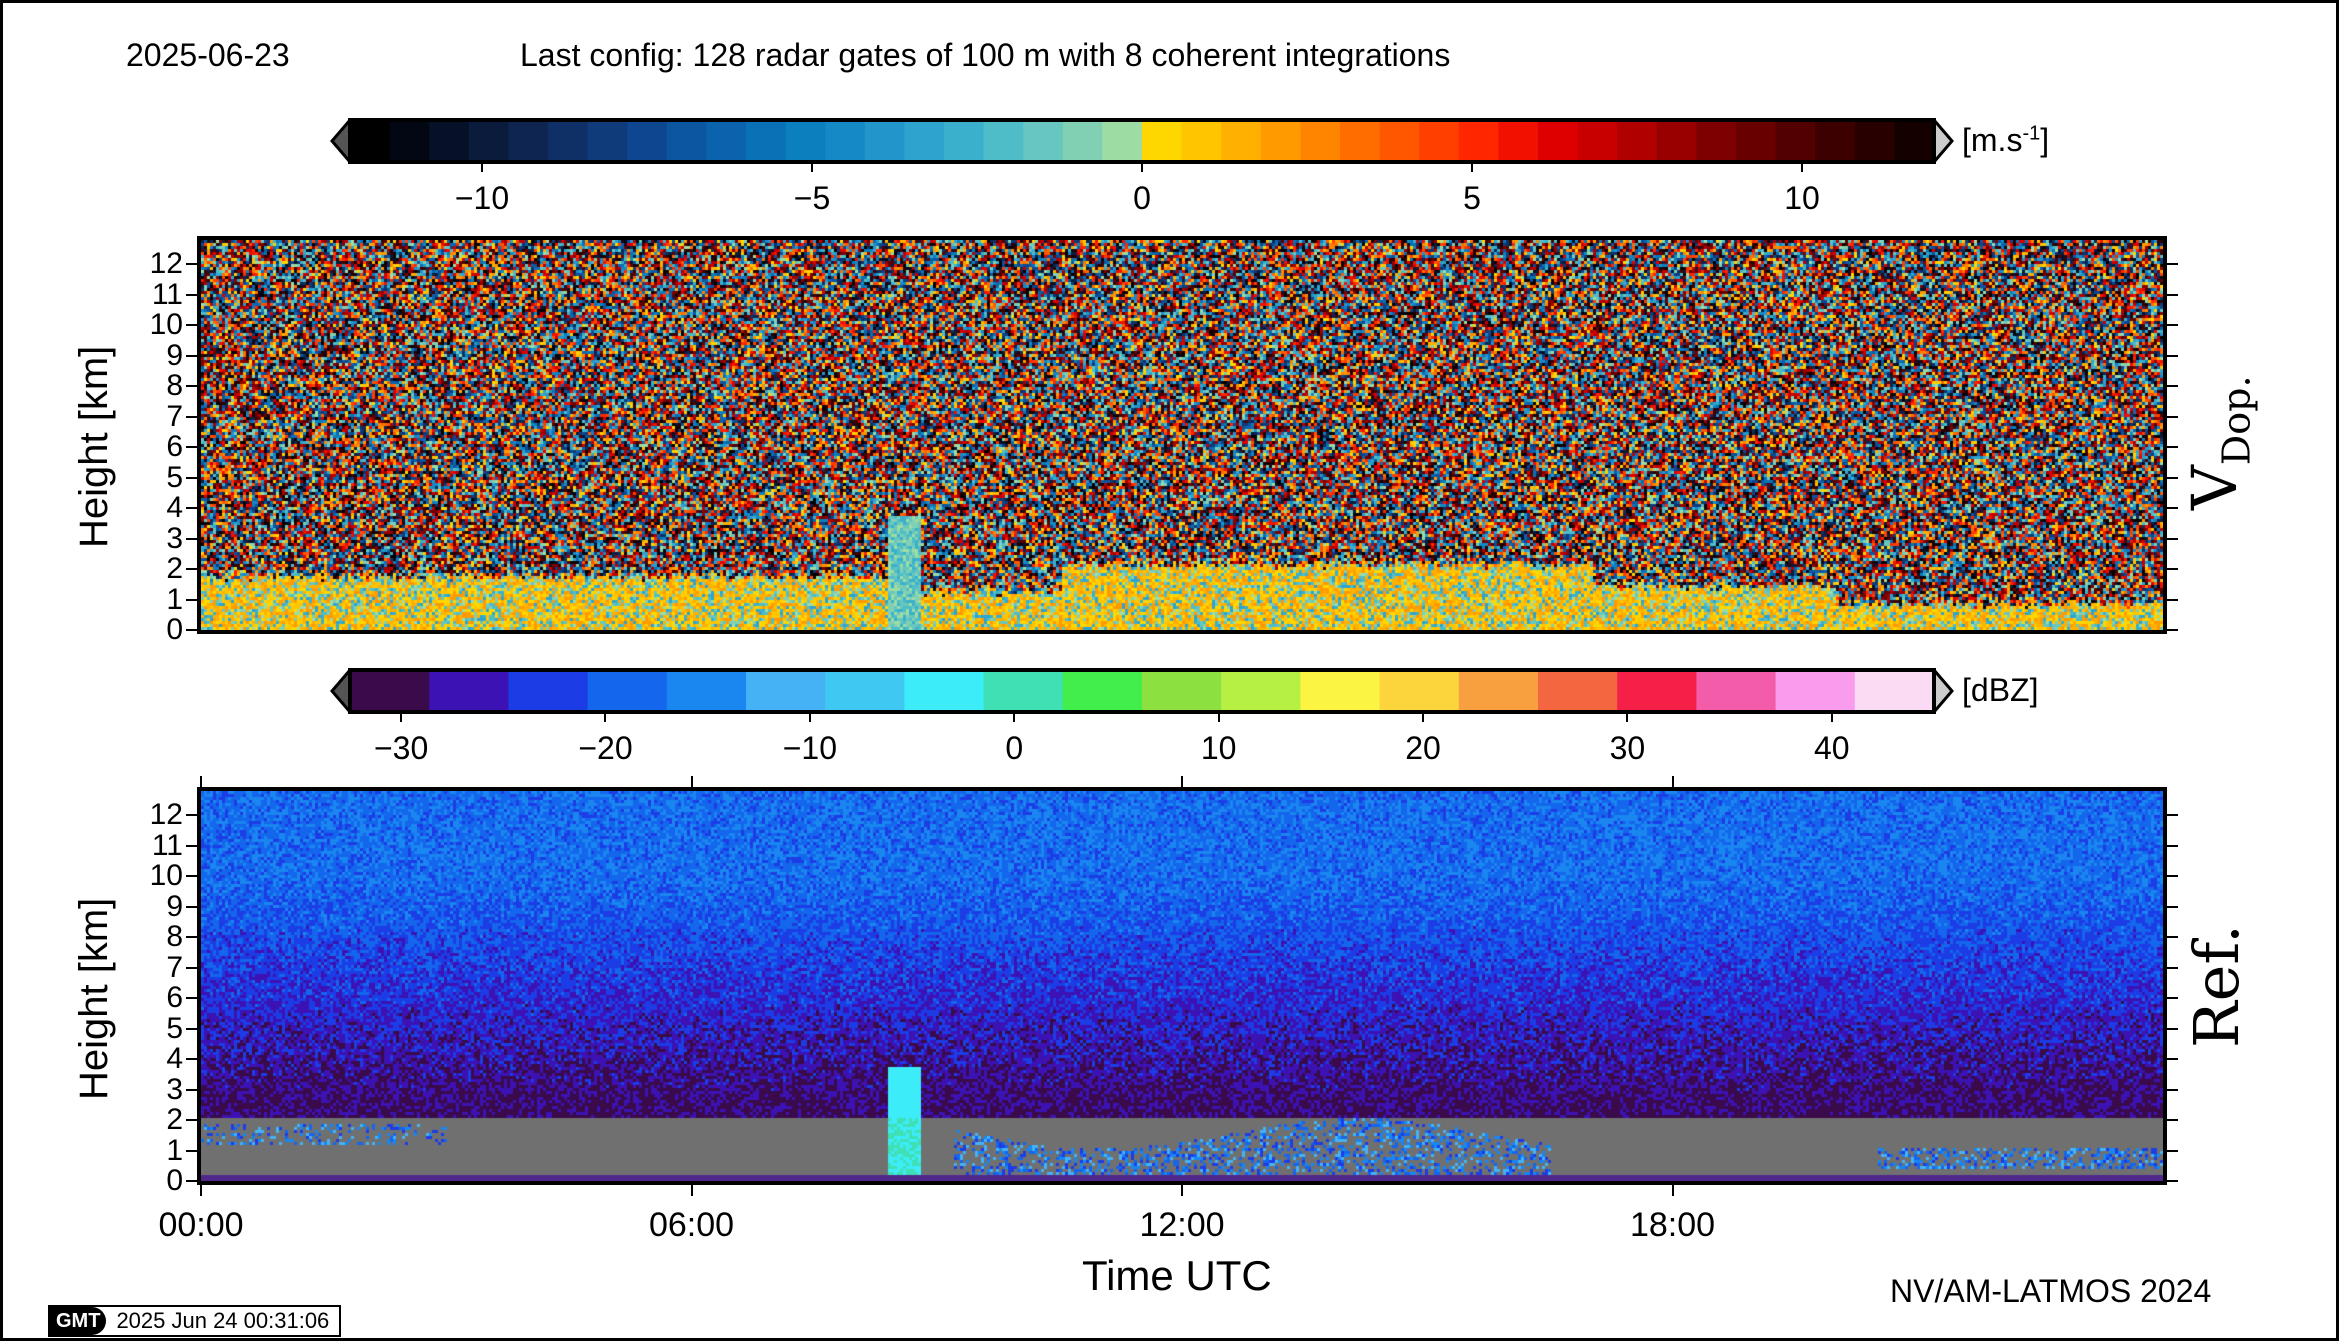 The image size is (2339, 1341). Describe the element at coordinates (1177, 1275) in the screenshot. I see `x-axis-label: Time UTC` at that location.